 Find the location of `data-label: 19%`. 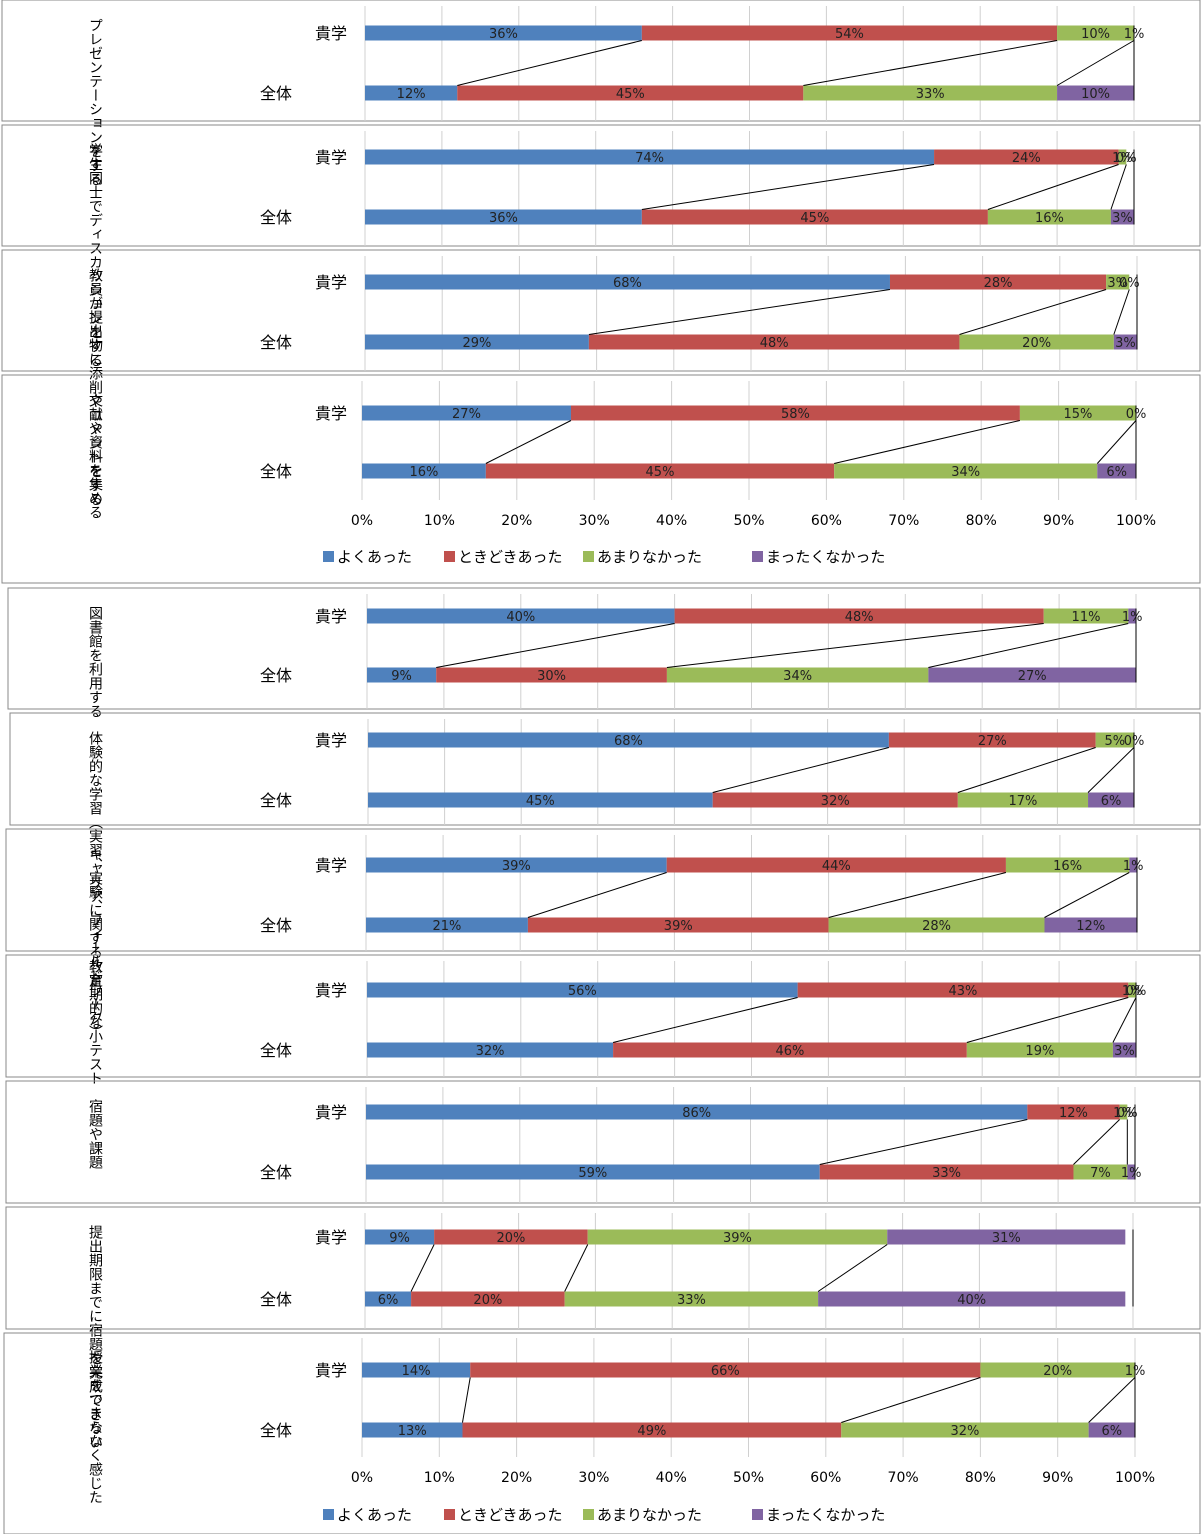

data-label: 19% is located at coordinates (1039, 1051).